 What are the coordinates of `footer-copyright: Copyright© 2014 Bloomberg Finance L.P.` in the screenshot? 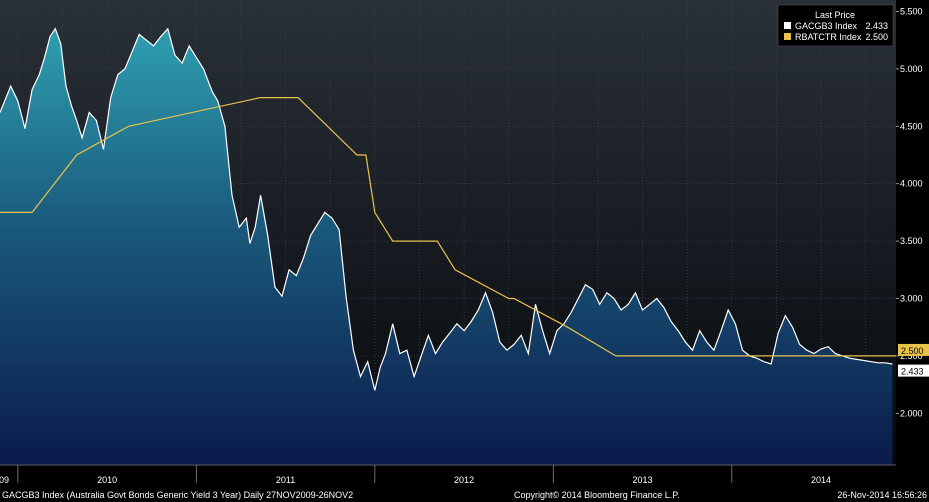 It's located at (597, 495).